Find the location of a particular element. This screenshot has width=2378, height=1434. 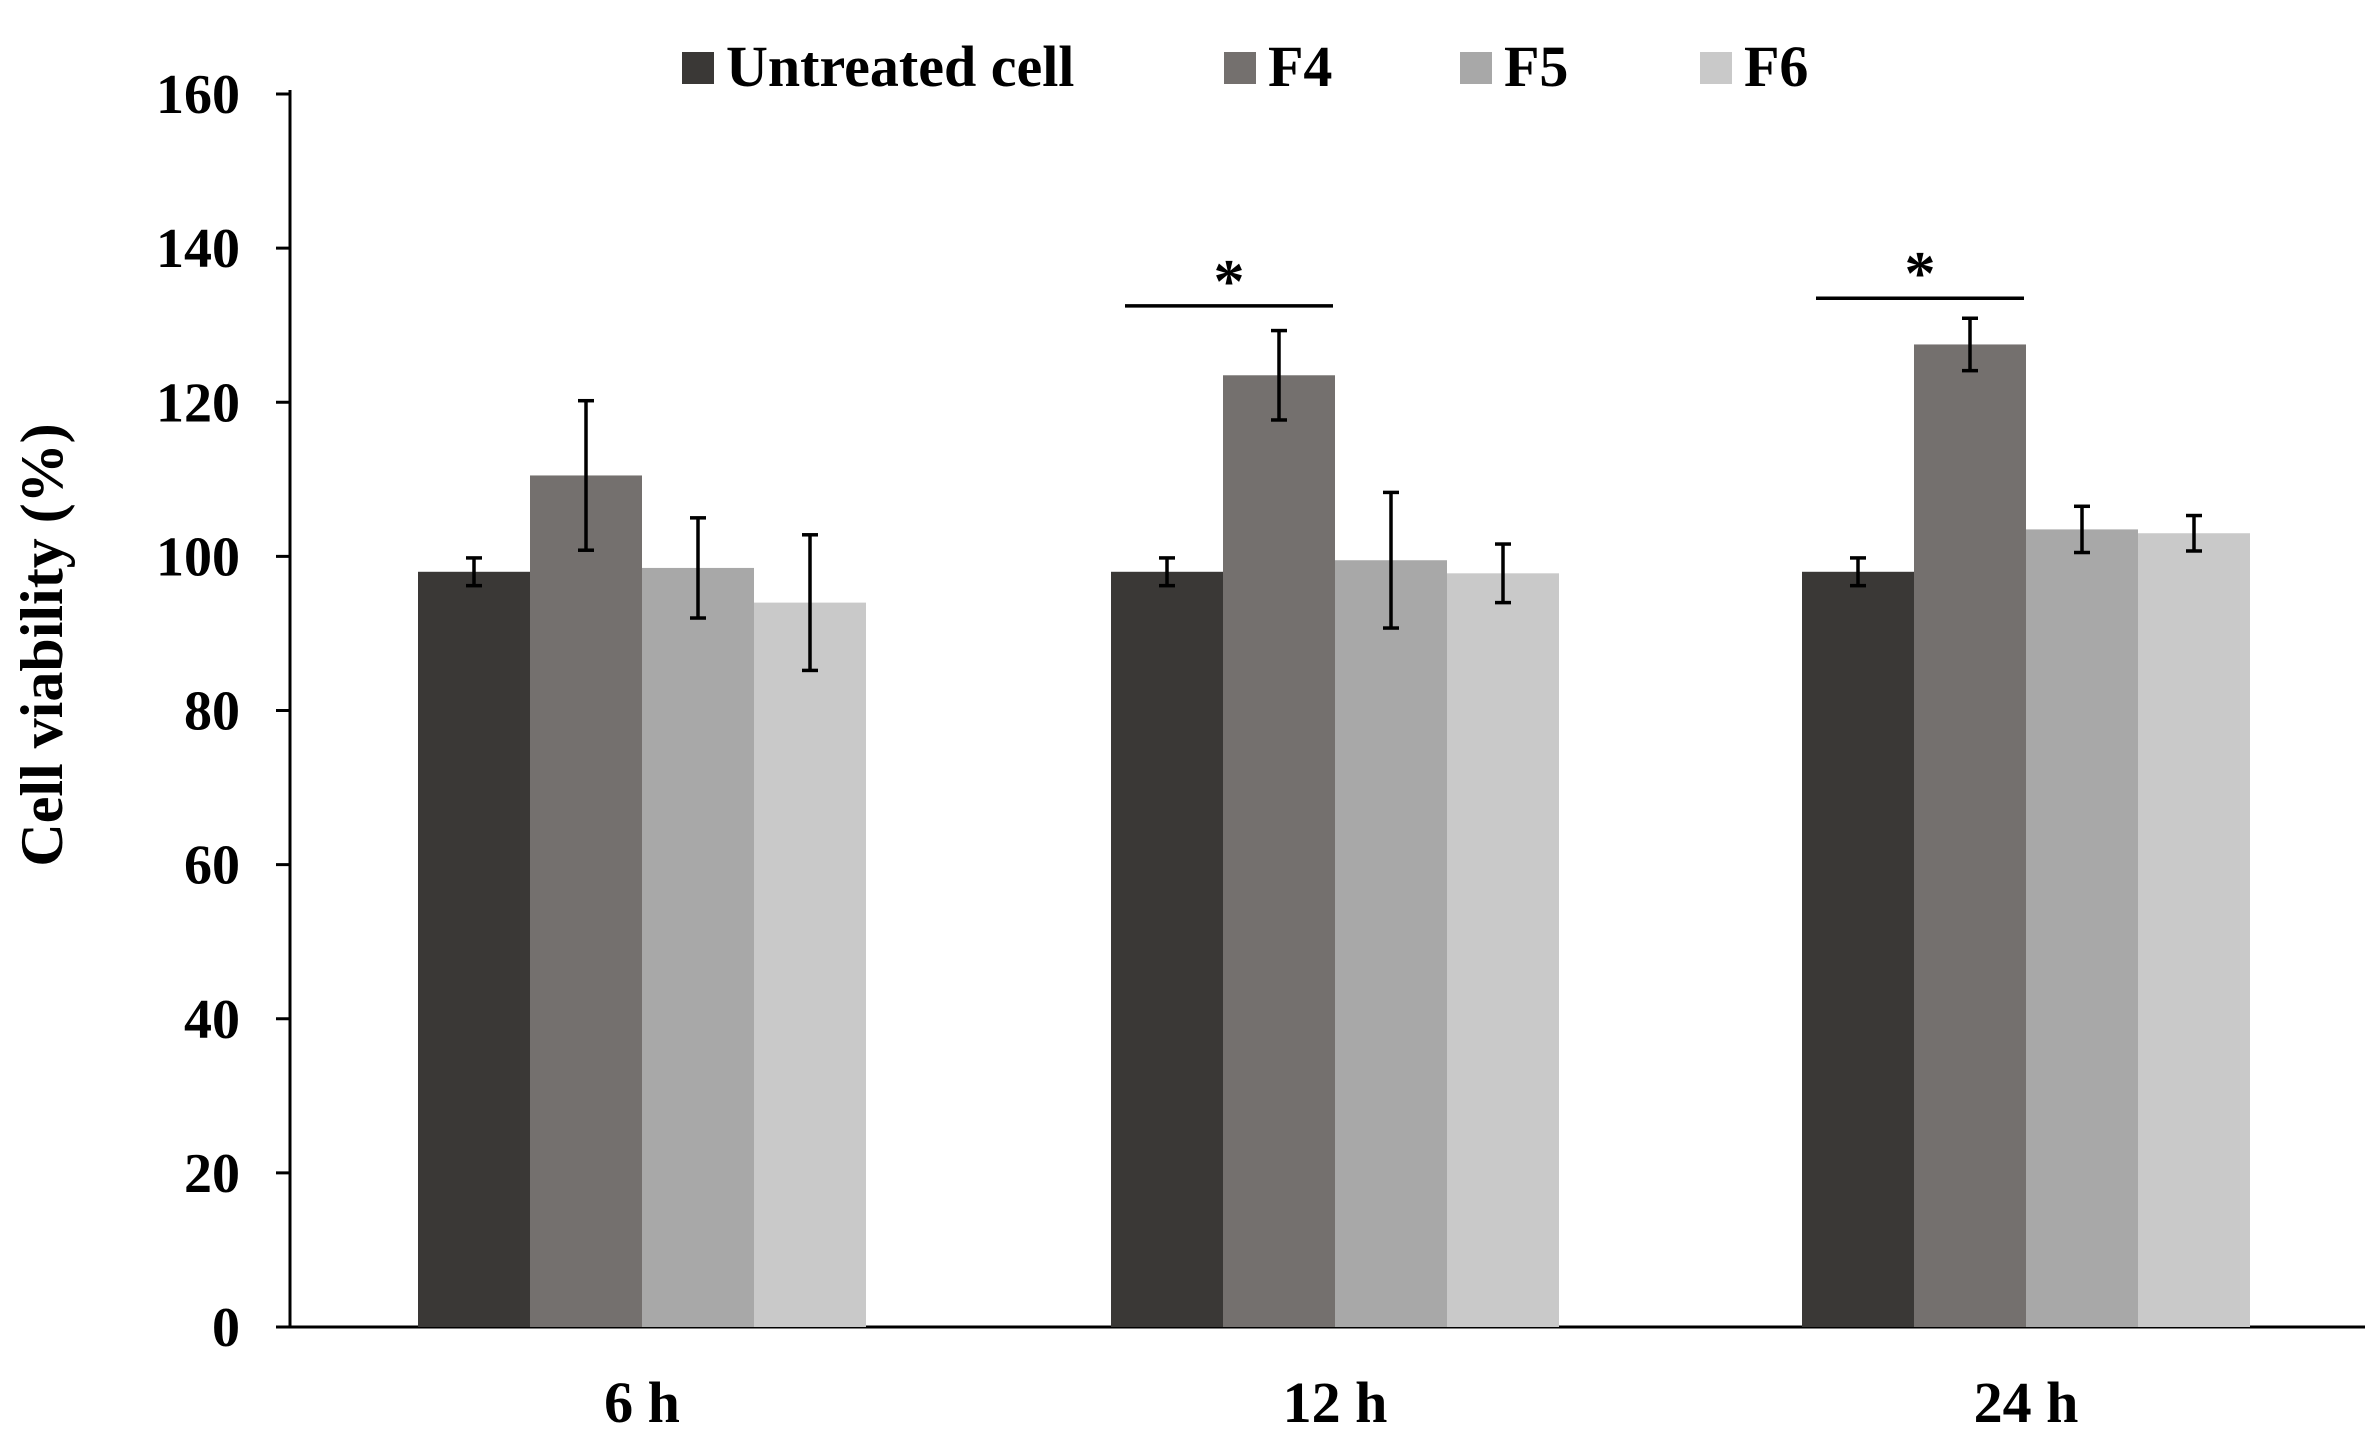

y-tick-label: 40 is located at coordinates (212, 1020).